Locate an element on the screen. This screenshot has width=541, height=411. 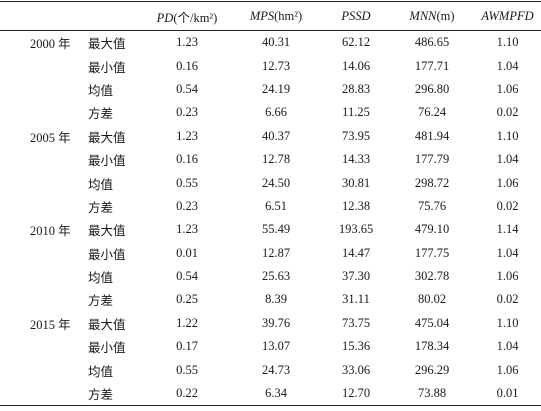
mps-cell: 24.19 is located at coordinates (276, 88).